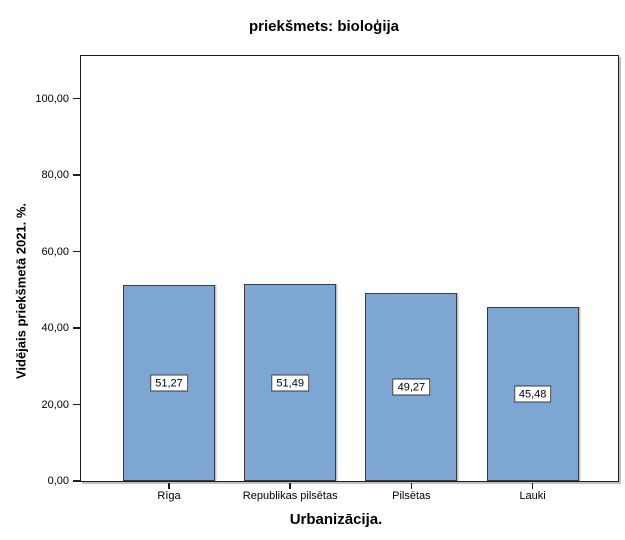 Image resolution: width=625 pixels, height=540 pixels. I want to click on y-tick-label: 60,00, so click(55, 251).